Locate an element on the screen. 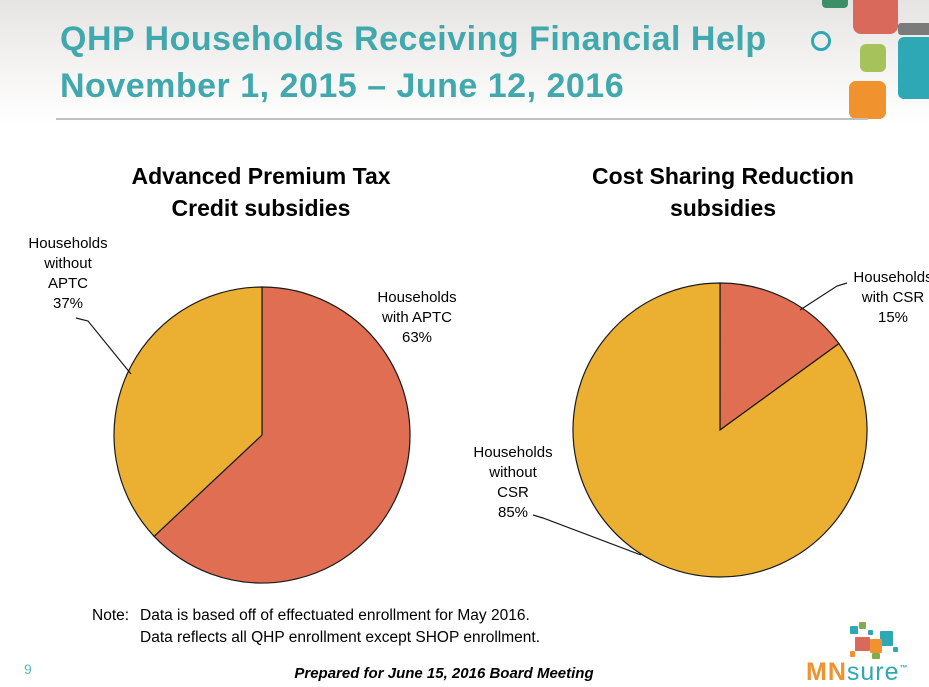 Image resolution: width=929 pixels, height=687 pixels. page-number: 9 is located at coordinates (28, 669).